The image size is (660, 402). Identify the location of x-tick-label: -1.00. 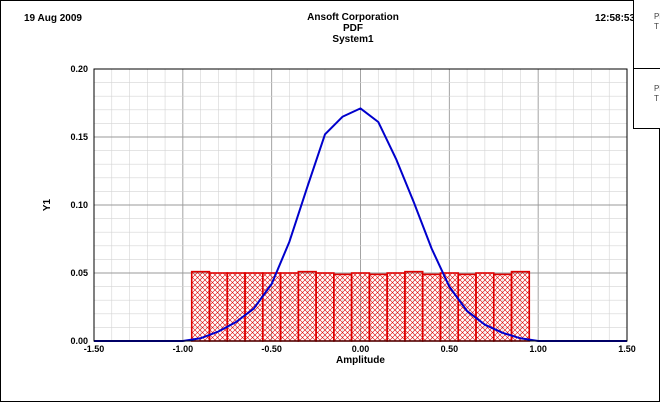
(183, 349).